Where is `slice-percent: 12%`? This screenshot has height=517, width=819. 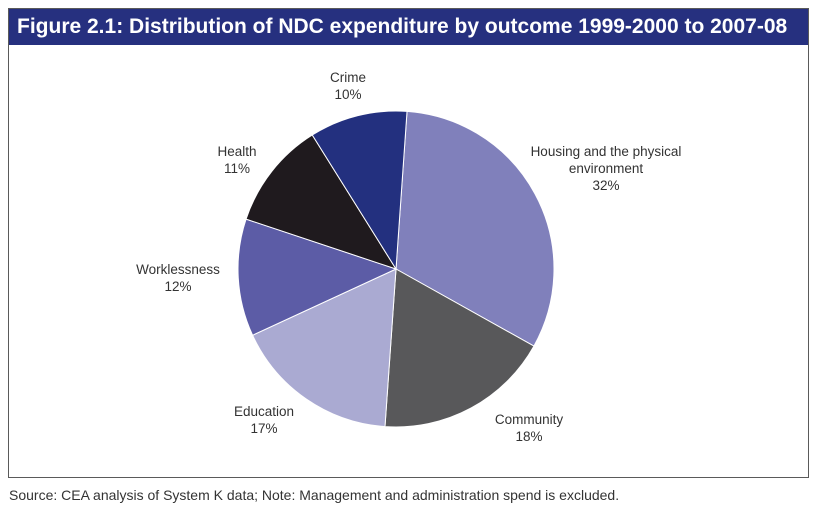
slice-percent: 12% is located at coordinates (177, 286).